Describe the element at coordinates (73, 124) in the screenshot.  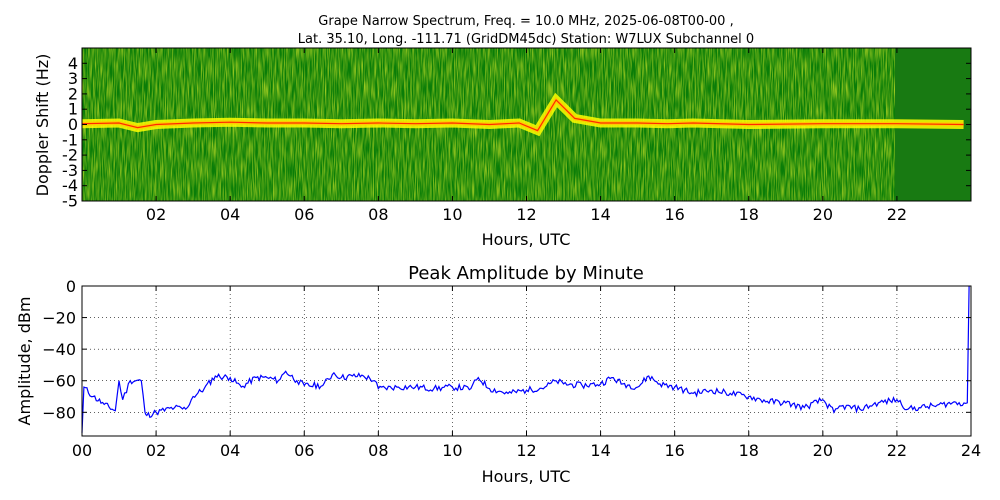
I see `spectrogram-y-tick-label: 0` at that location.